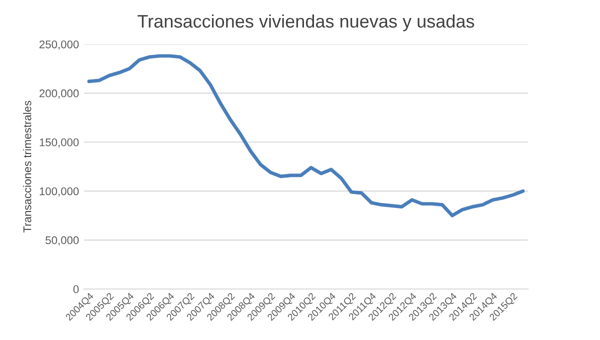 This screenshot has width=600, height=340. Describe the element at coordinates (306, 23) in the screenshot. I see `chart-title: Transacciones viviendas nuevas y usadas` at that location.